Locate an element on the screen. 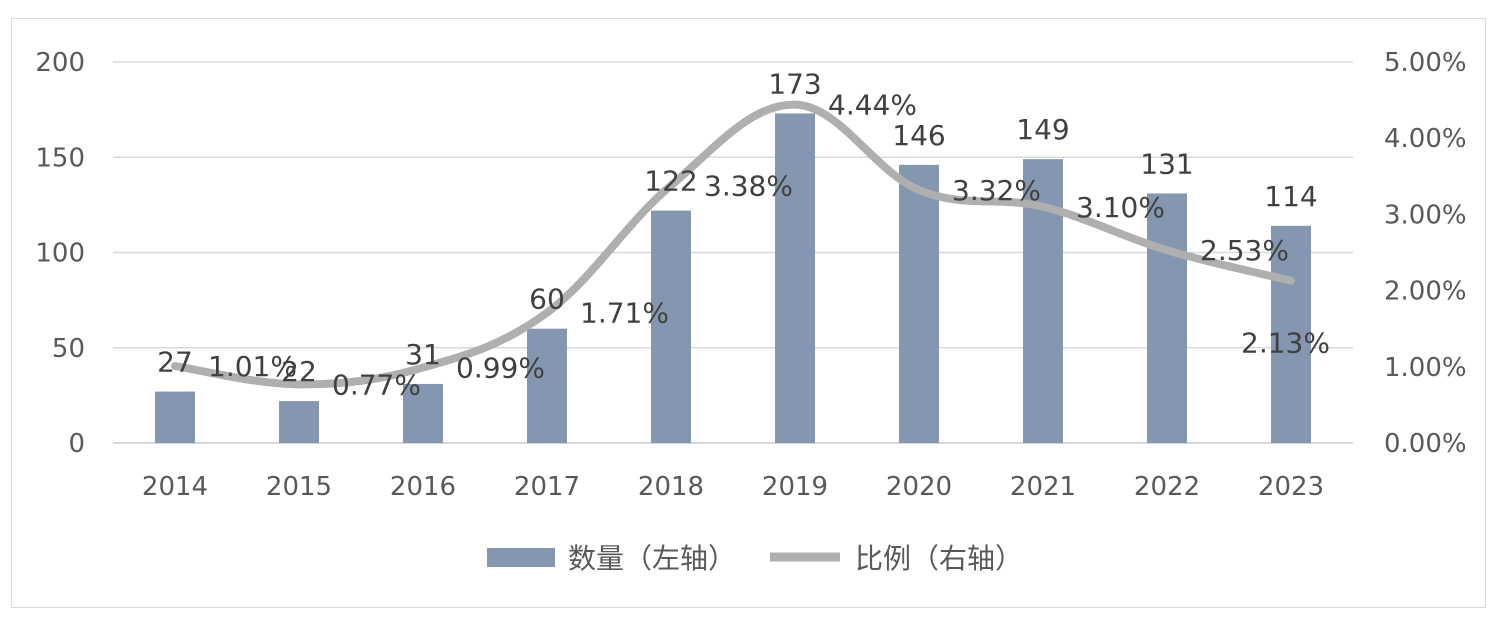  line-data-label: 0.99% is located at coordinates (500, 368).